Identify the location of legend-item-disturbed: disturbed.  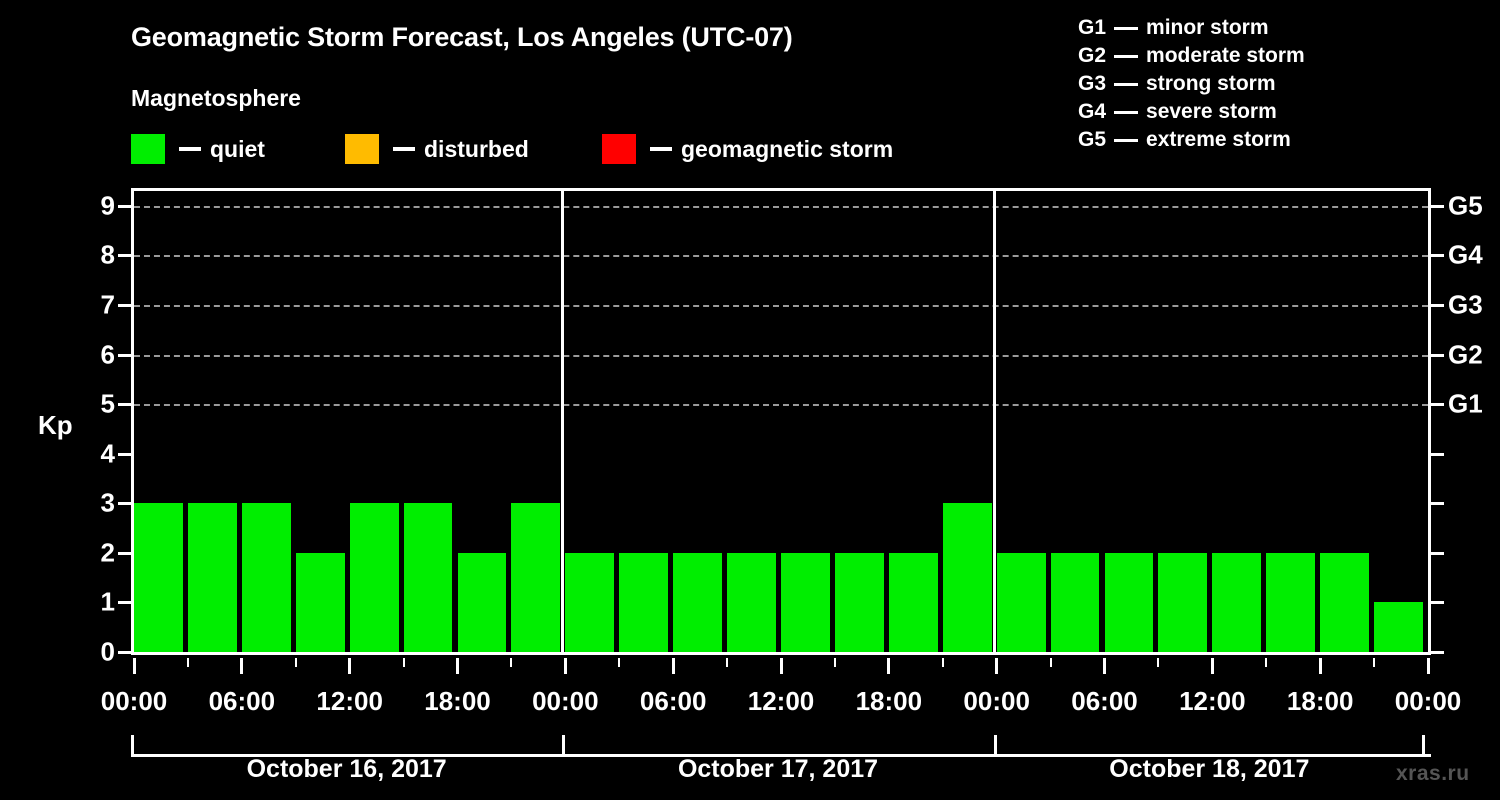
(437, 149).